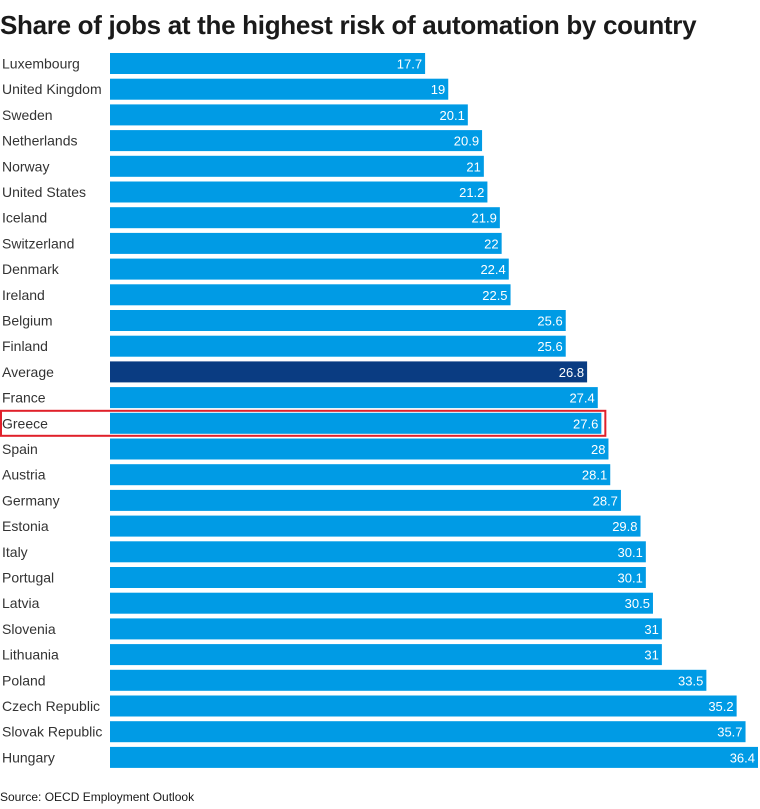 The image size is (760, 809). I want to click on category-label-norway: Norway, so click(25, 166).